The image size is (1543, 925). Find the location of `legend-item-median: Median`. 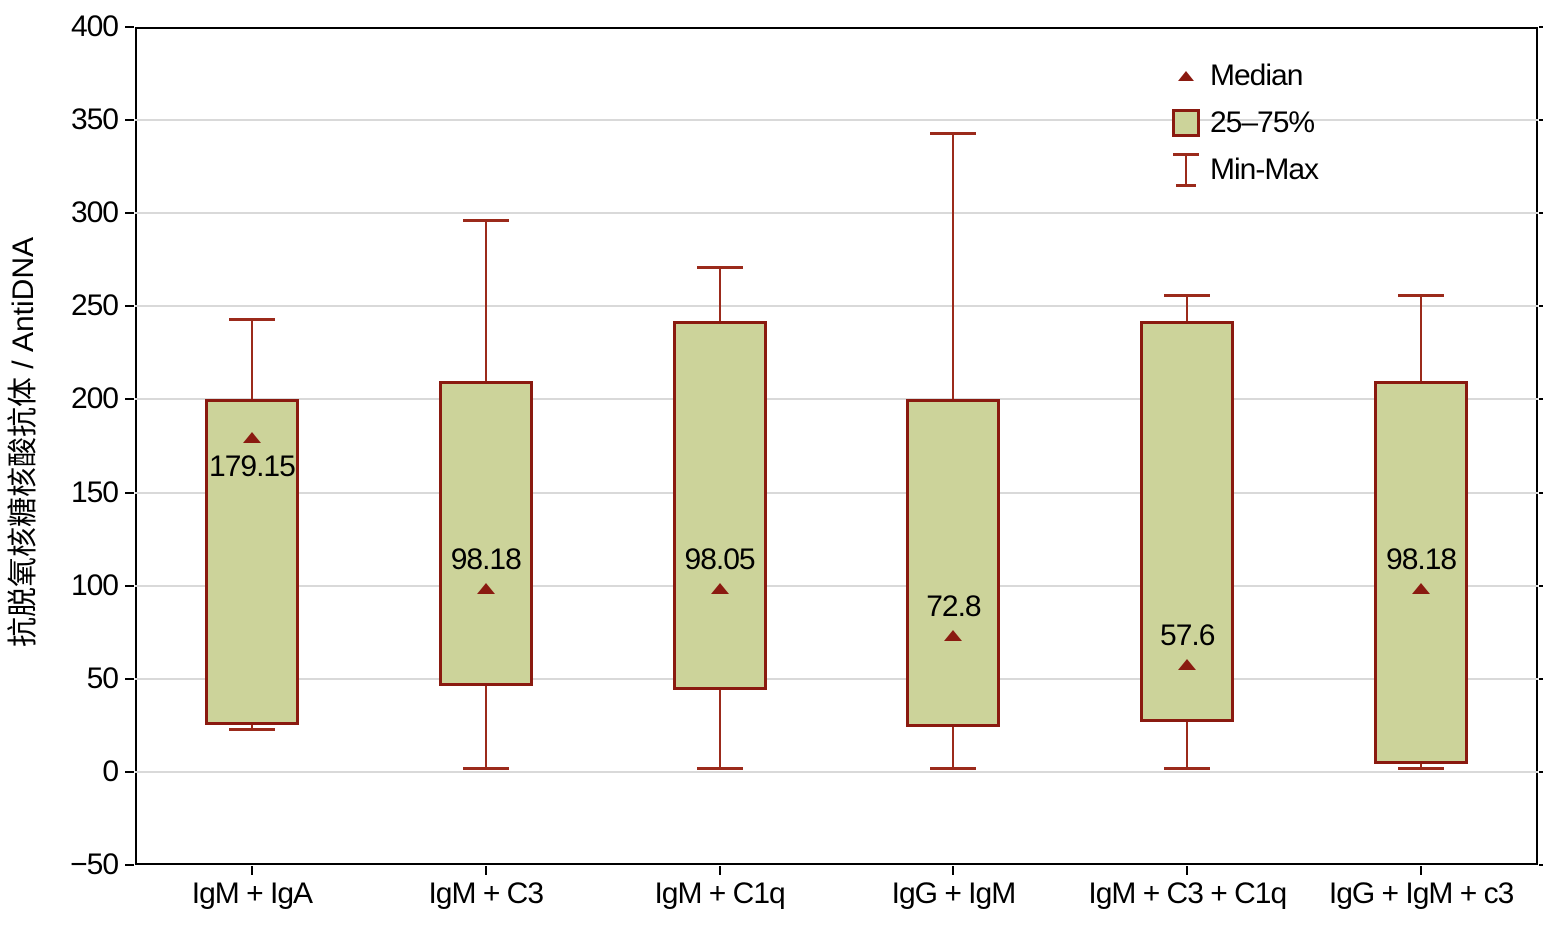

legend-item-median: Median is located at coordinates (1243, 75).